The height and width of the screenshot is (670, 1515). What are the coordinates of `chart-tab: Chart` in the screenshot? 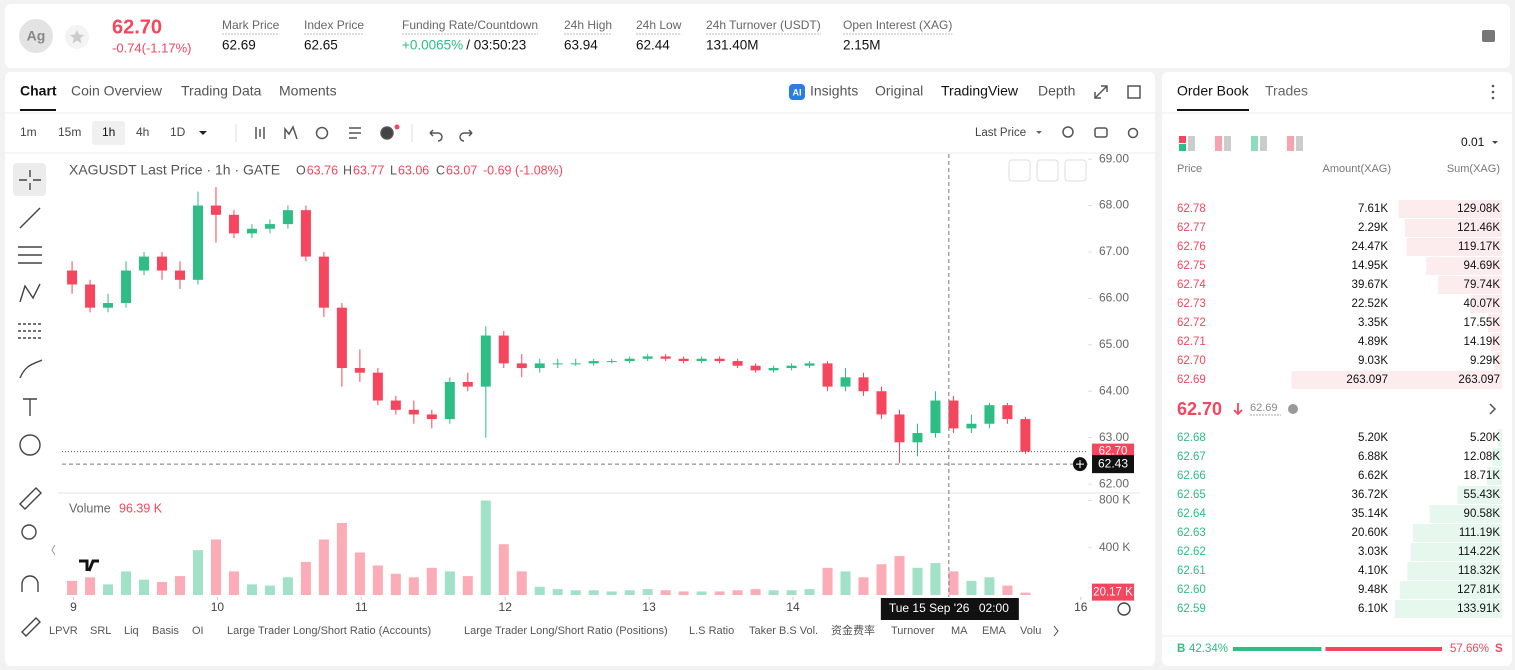 It's located at (38, 91).